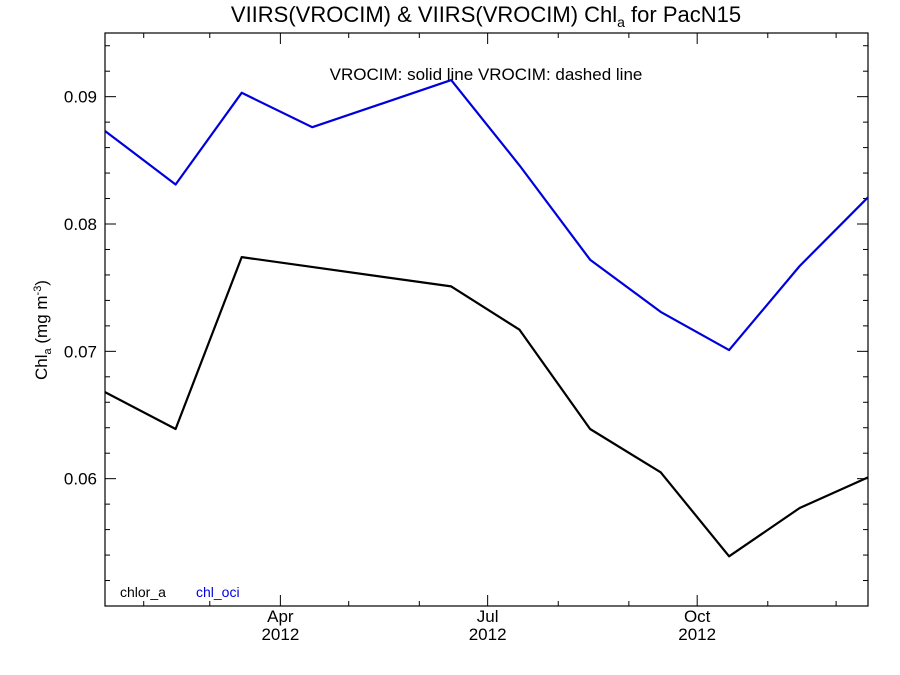 The width and height of the screenshot is (900, 675). I want to click on y-tick-label: 0.06, so click(80, 479).